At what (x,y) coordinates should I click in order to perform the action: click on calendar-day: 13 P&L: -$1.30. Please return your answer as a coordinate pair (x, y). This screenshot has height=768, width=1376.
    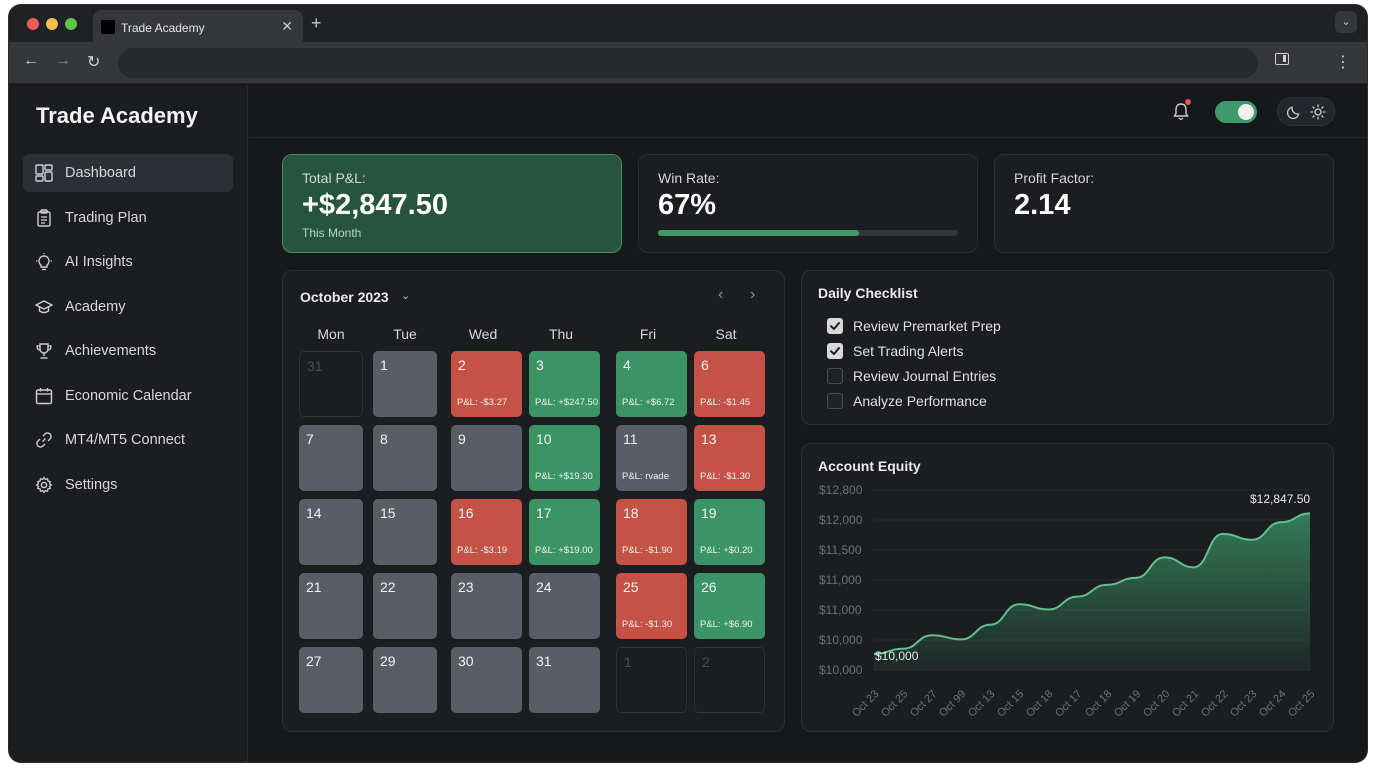
    Looking at the image, I should click on (729, 458).